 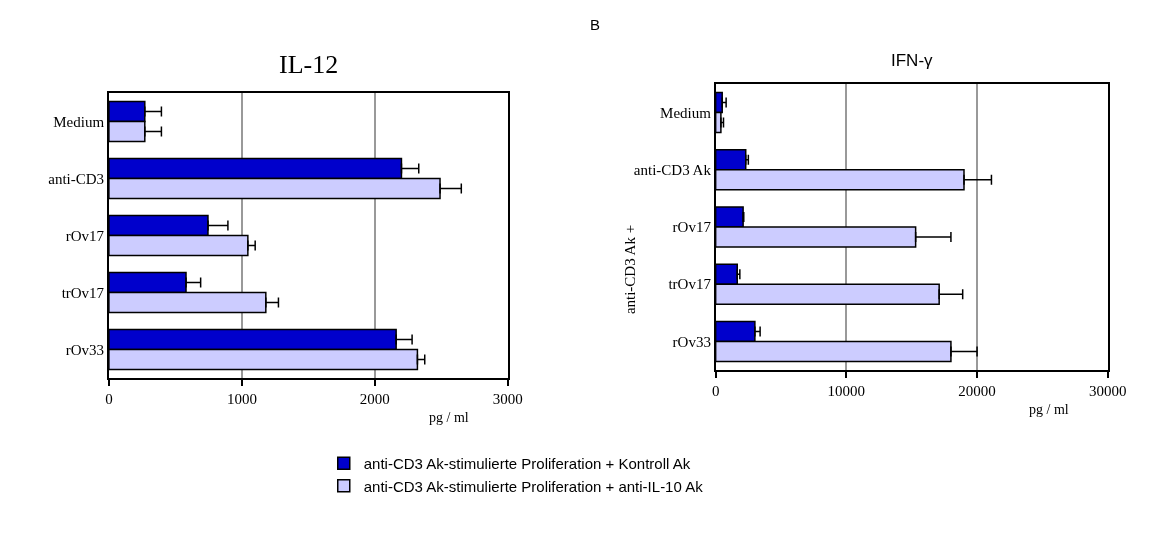 What do you see at coordinates (595, 24) in the screenshot?
I see `text: B` at bounding box center [595, 24].